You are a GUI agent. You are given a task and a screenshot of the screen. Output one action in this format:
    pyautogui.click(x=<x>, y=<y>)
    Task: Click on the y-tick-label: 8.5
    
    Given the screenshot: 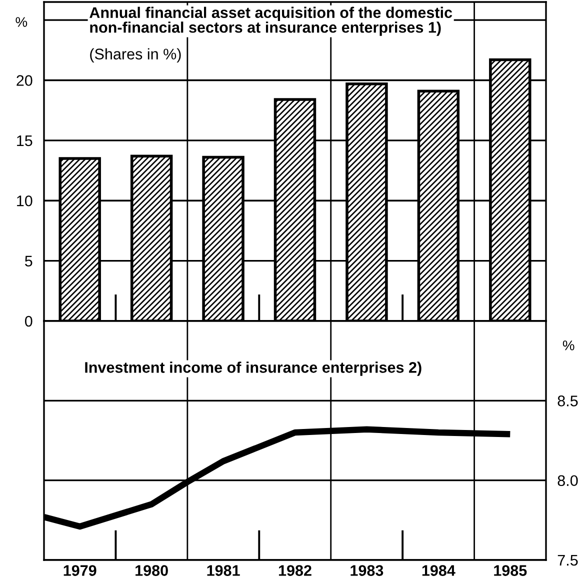 What is the action you would take?
    pyautogui.click(x=568, y=401)
    